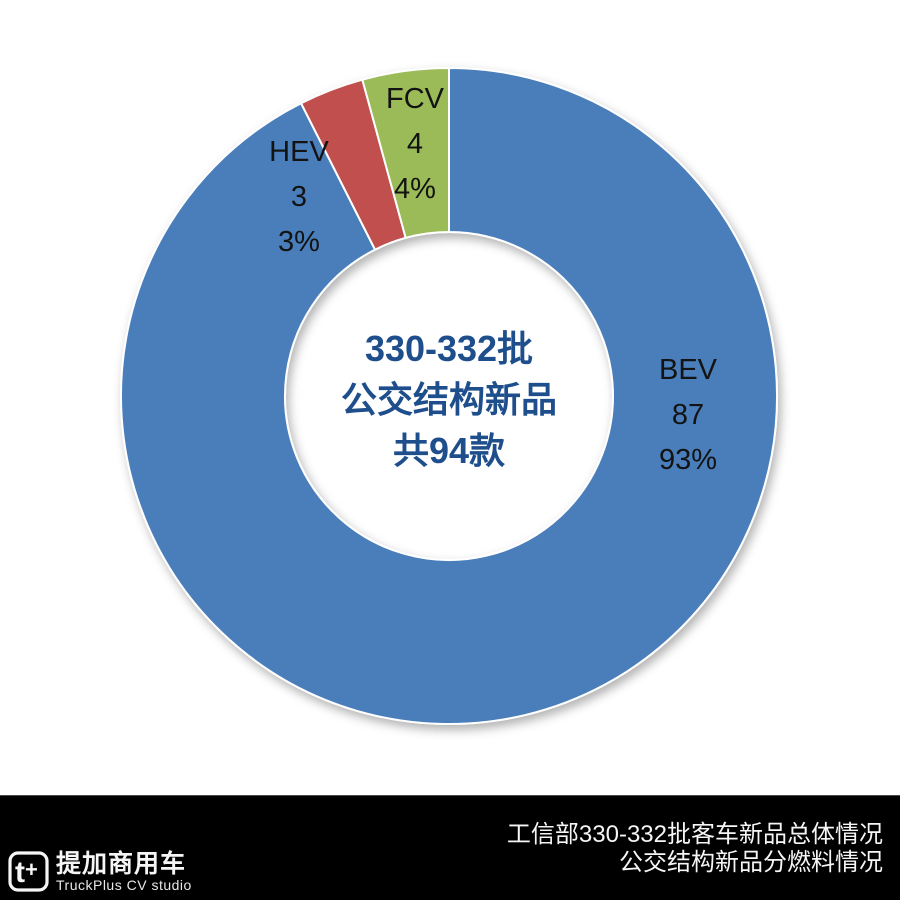  What do you see at coordinates (299, 152) in the screenshot?
I see `hev-name: HEV` at bounding box center [299, 152].